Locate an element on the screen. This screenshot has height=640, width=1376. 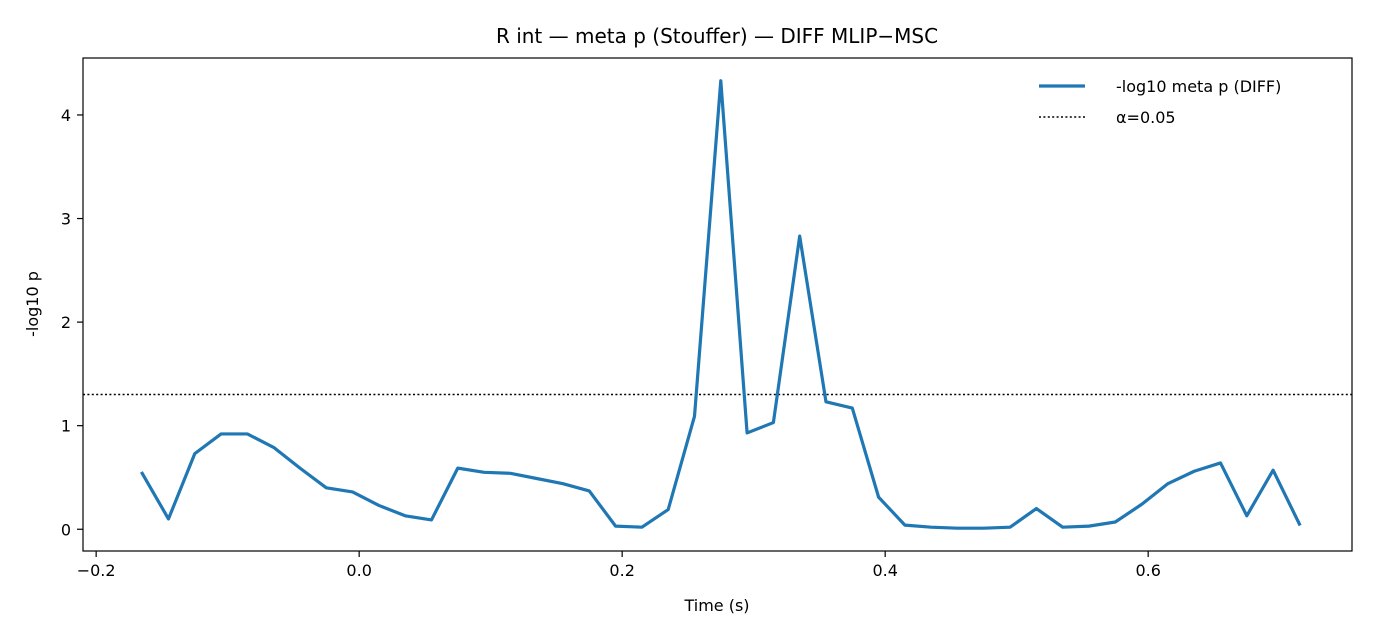
x-tick-label: 0.6 is located at coordinates (1147, 570).